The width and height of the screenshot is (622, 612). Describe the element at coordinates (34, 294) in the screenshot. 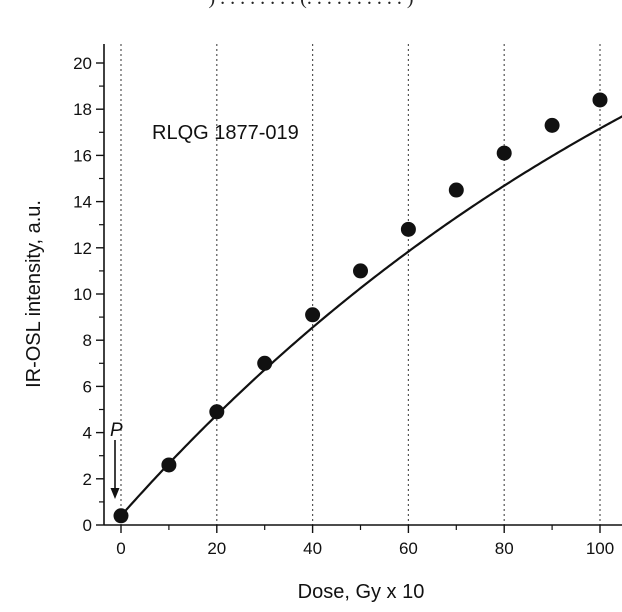

I see `y-axis-label: IR-OSL intensity, a.u.` at that location.